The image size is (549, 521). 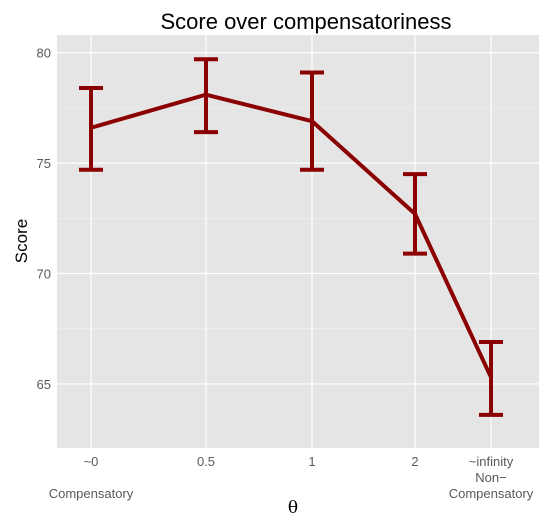 I want to click on y-tick-label: 80, so click(x=44, y=53).